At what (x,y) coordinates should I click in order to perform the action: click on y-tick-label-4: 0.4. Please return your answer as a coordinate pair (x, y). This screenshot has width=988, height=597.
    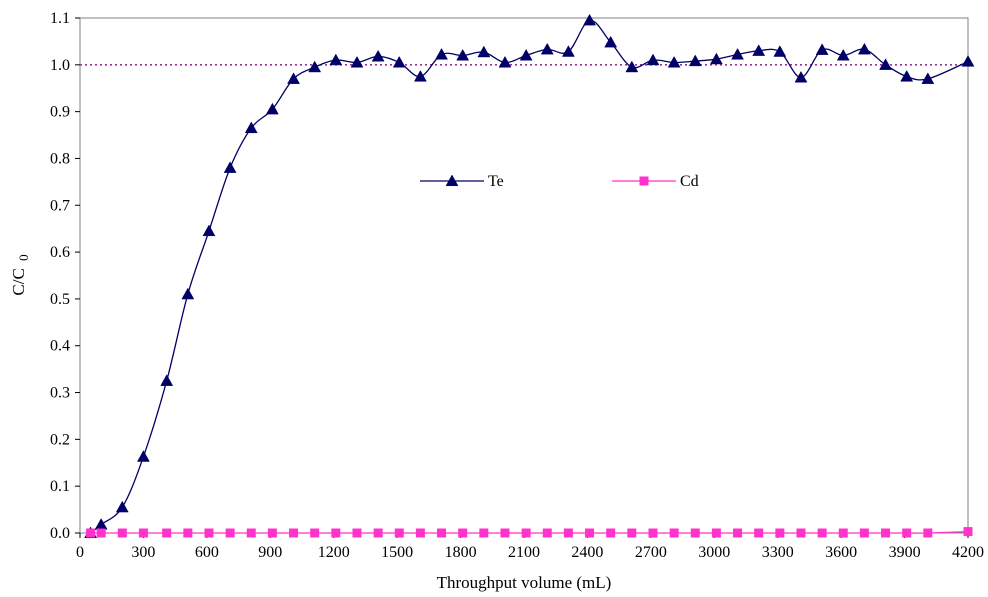
    Looking at the image, I should click on (60, 346).